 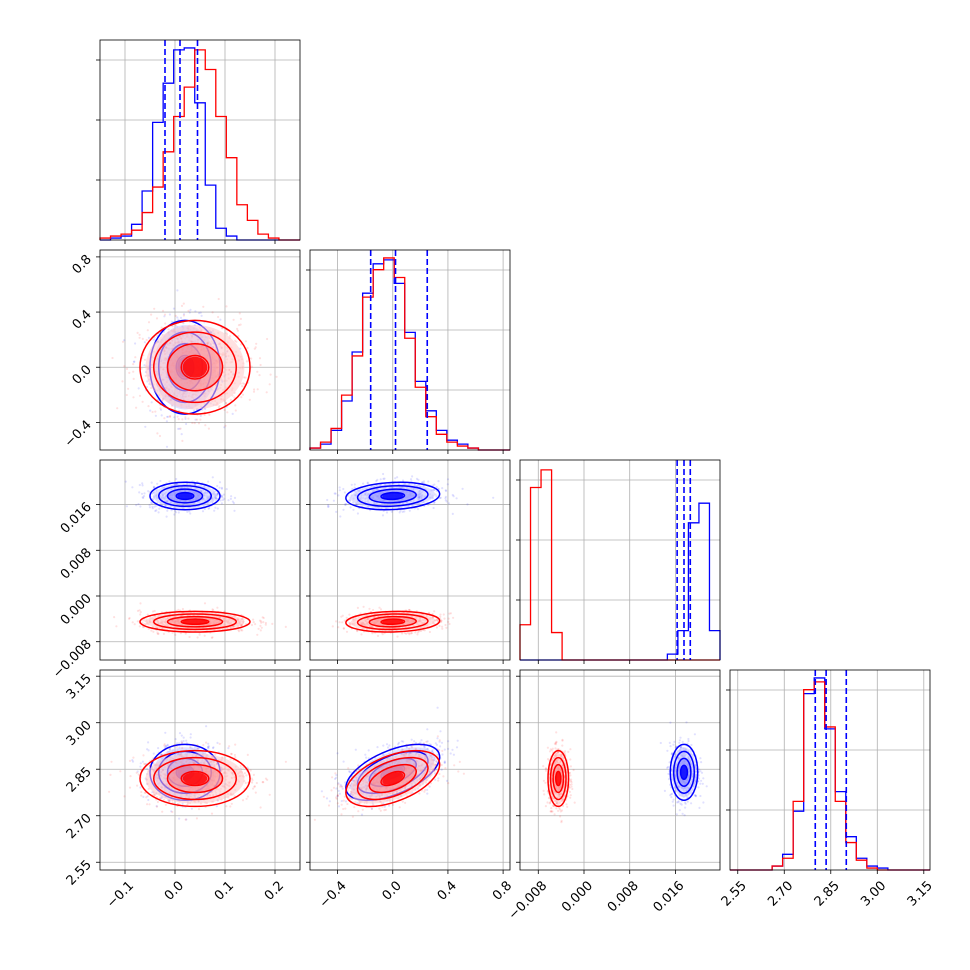 I want to click on x-tick-label: 0.008, so click(x=623, y=896).